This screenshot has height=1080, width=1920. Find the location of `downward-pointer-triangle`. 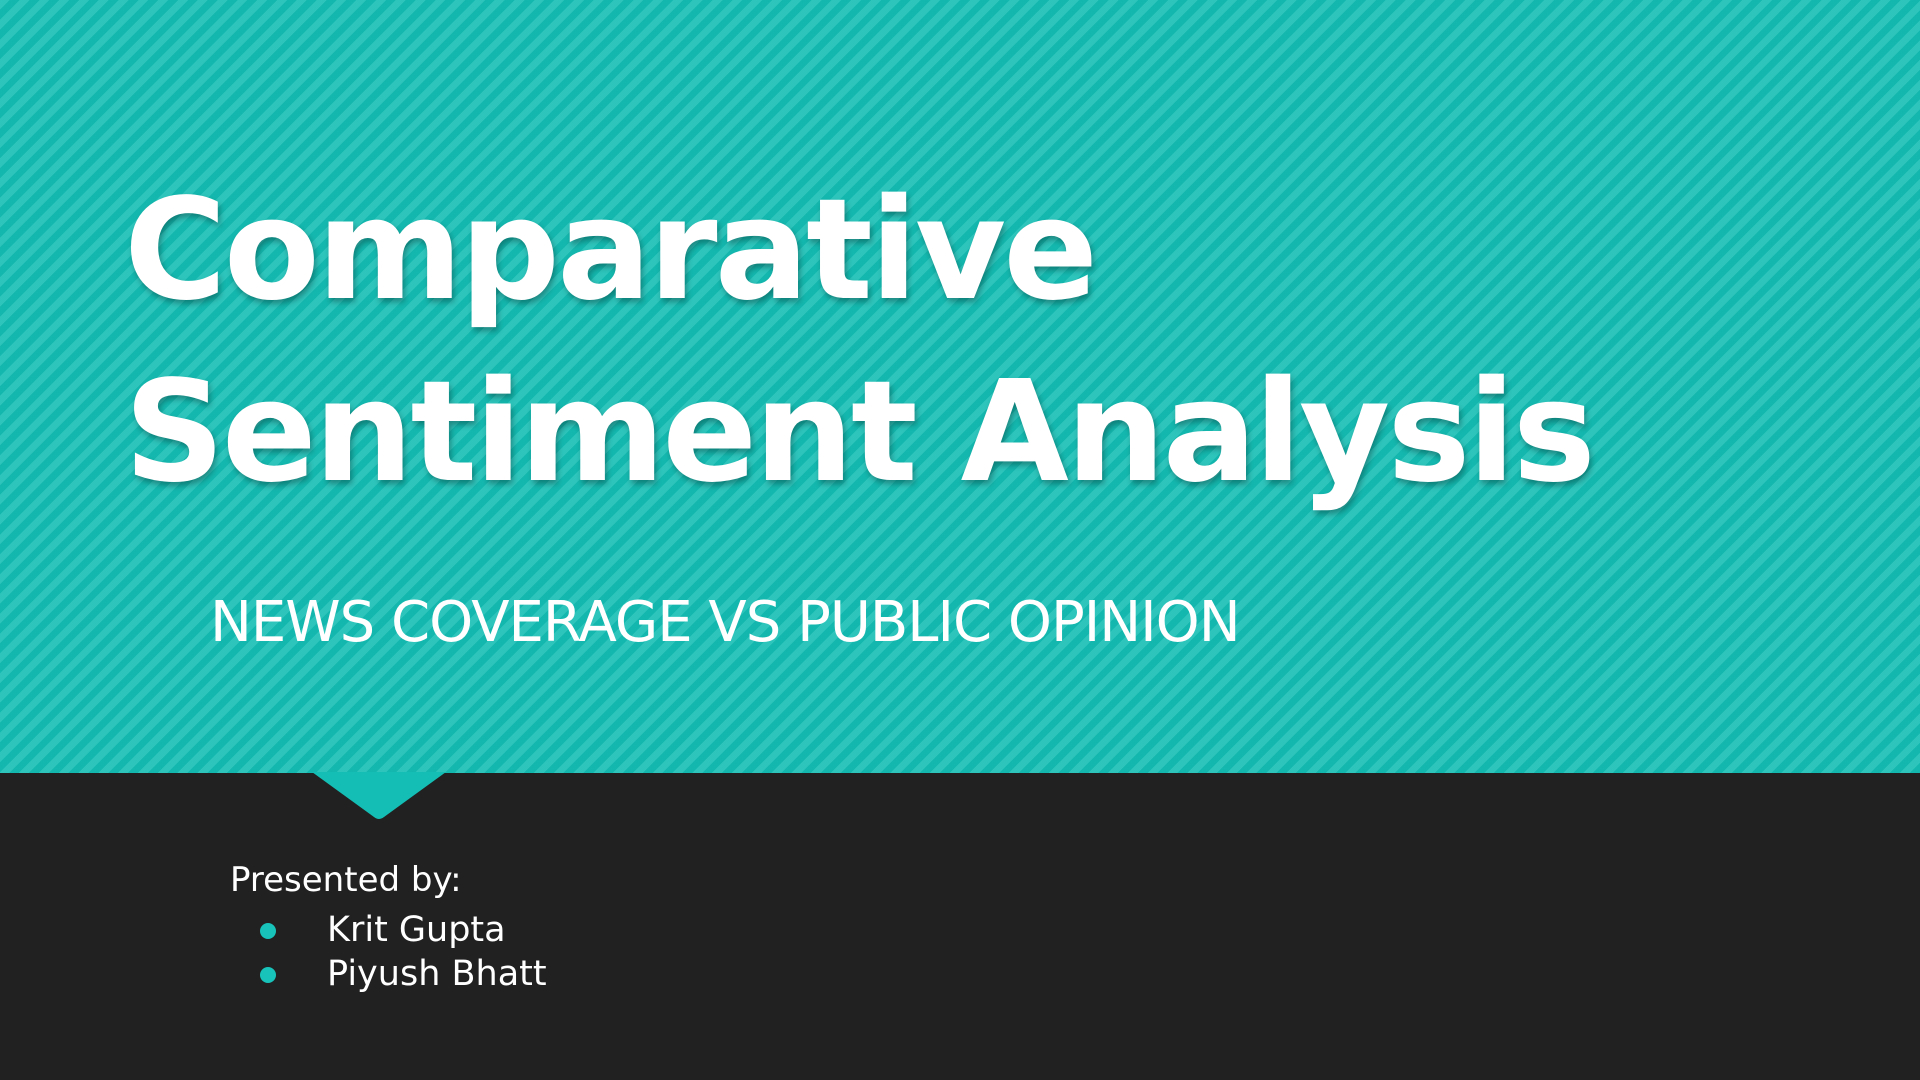

downward-pointer-triangle is located at coordinates (379, 795).